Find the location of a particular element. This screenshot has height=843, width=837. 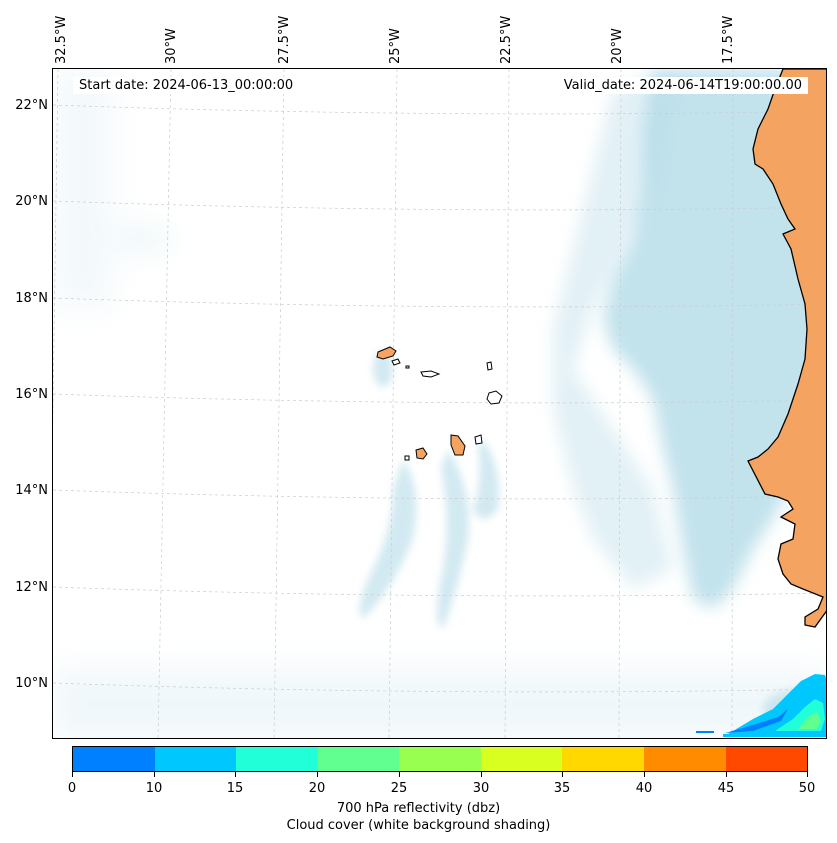

colorbar-label-40: 40 is located at coordinates (644, 788).